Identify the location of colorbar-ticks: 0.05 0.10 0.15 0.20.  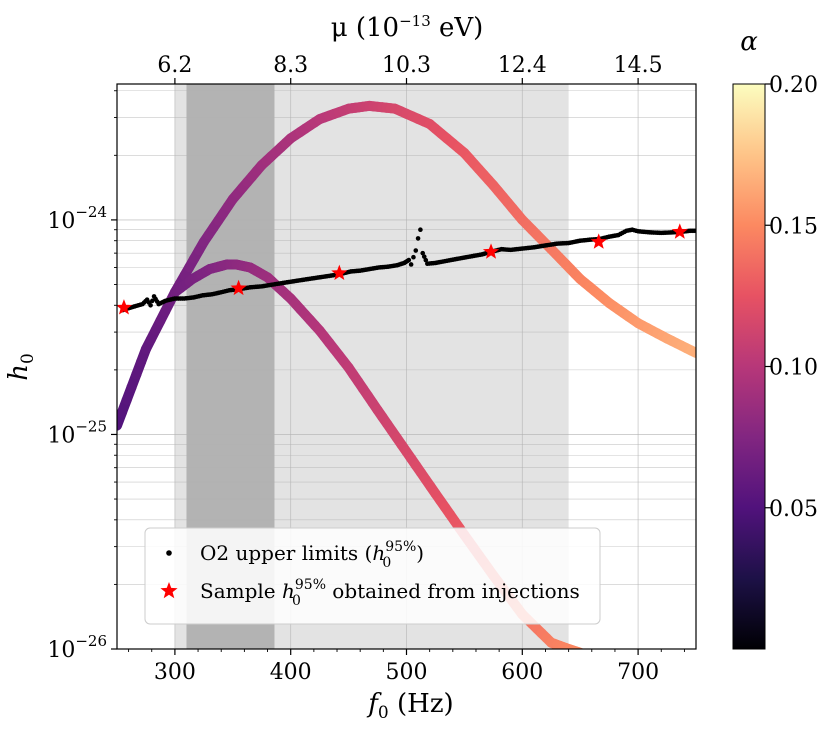
(791, 297).